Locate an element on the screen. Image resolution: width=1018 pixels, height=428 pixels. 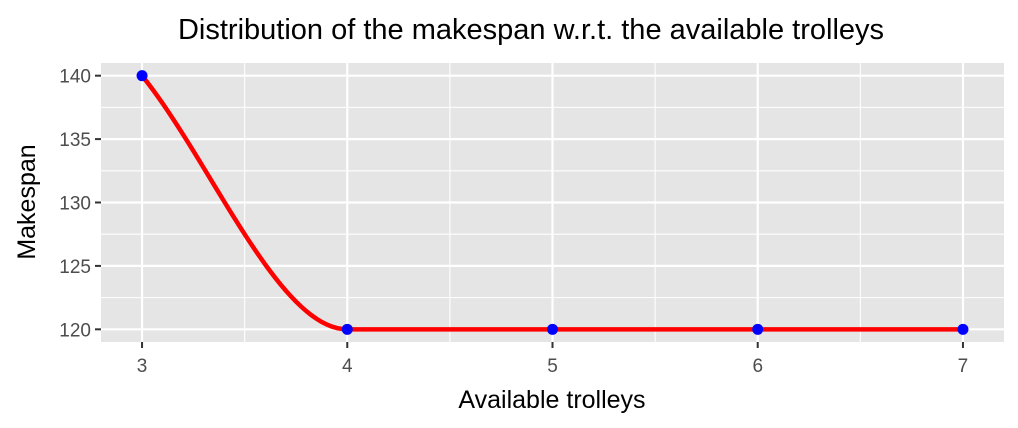
y-axis-ticks: 120 125 130 135 140 is located at coordinates (80, 204).